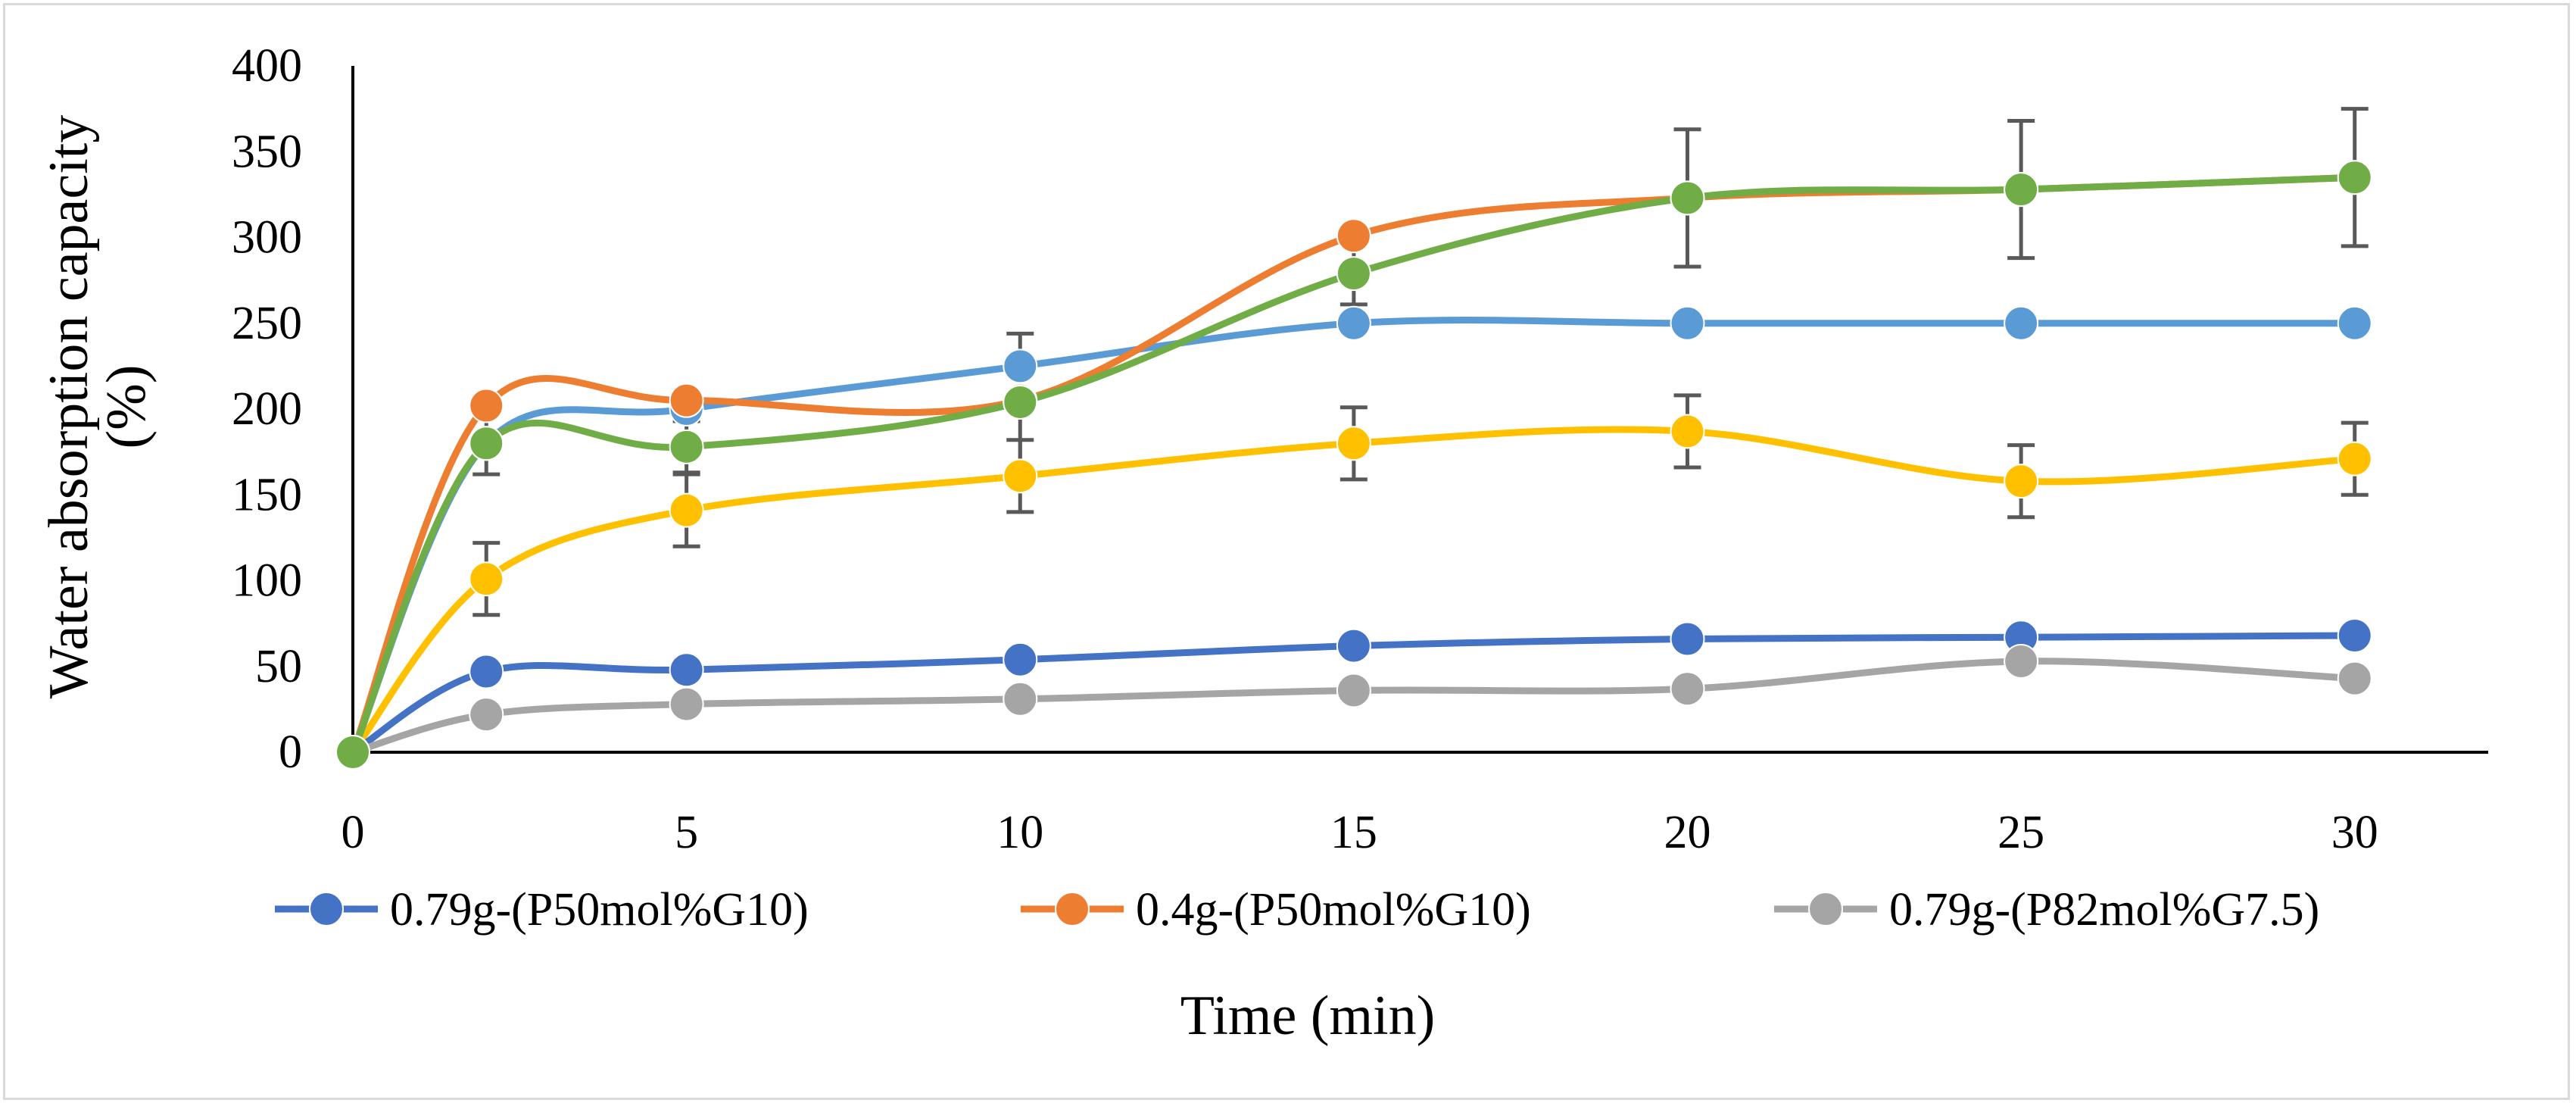  What do you see at coordinates (2354, 833) in the screenshot?
I see `x-tick-label: 30` at bounding box center [2354, 833].